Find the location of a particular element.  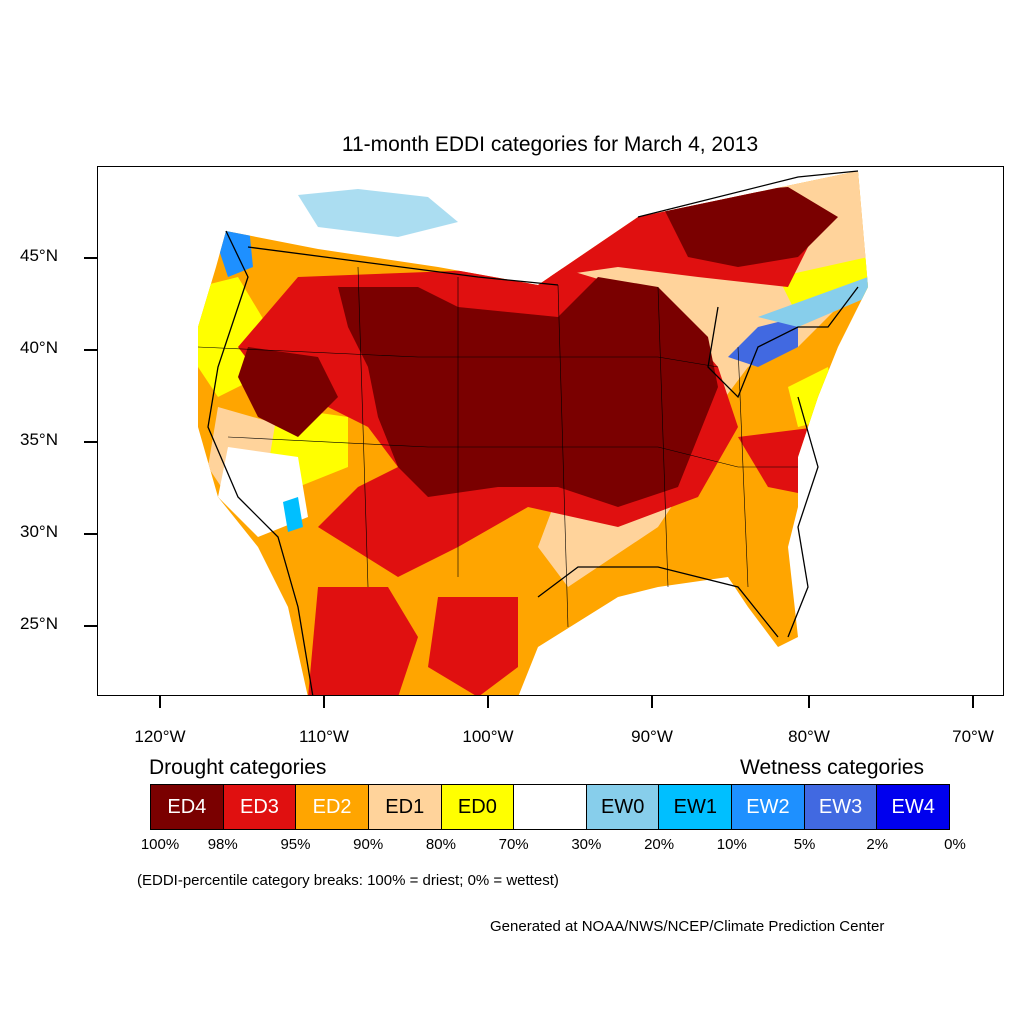

lat-label: 25°N is located at coordinates (39, 623).